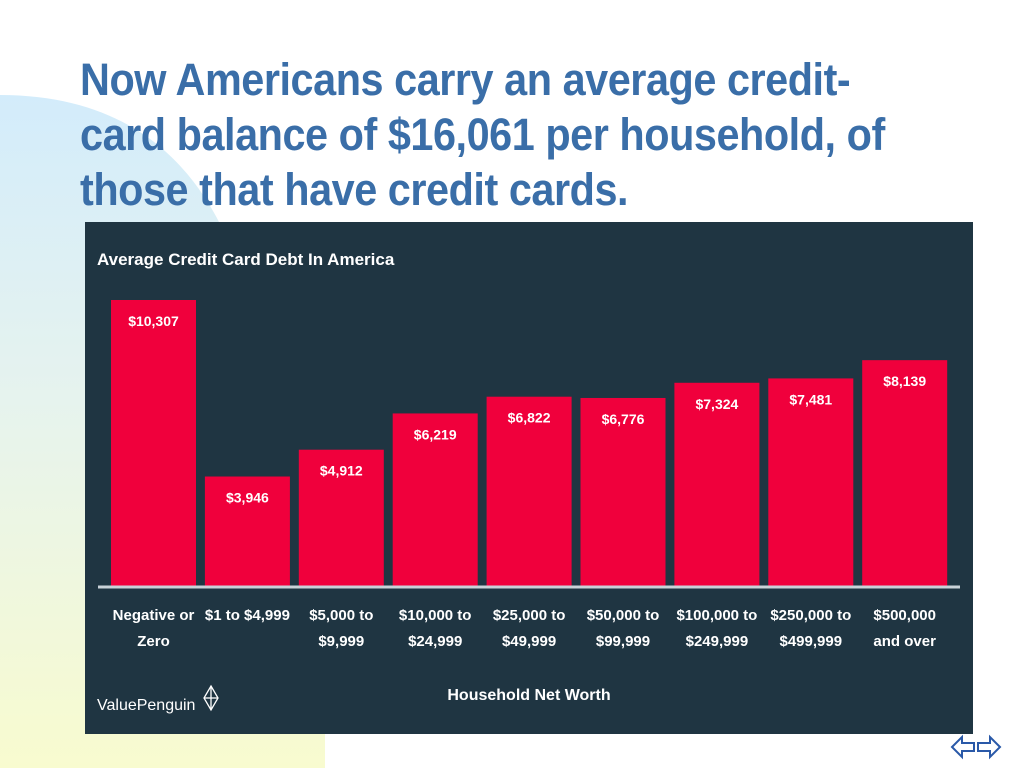 The width and height of the screenshot is (1024, 768). I want to click on value-label-0: $10,307, so click(153, 321).